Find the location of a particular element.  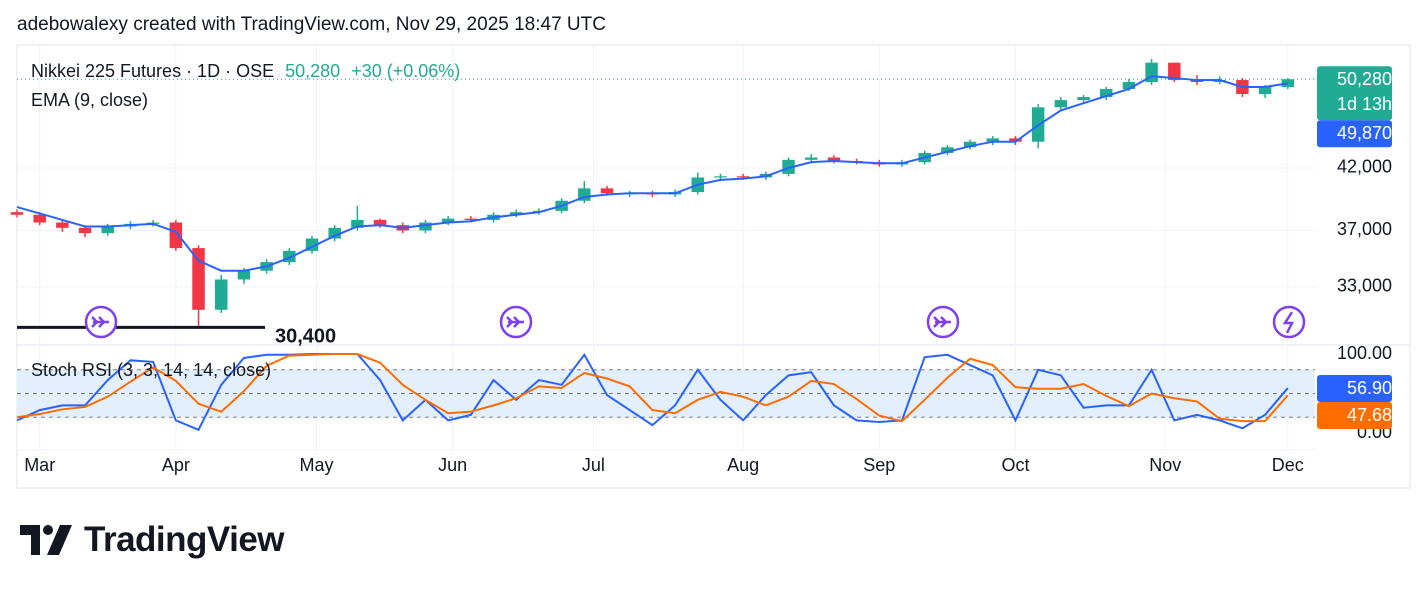

price-tag-label: 47.68 is located at coordinates (1369, 415).